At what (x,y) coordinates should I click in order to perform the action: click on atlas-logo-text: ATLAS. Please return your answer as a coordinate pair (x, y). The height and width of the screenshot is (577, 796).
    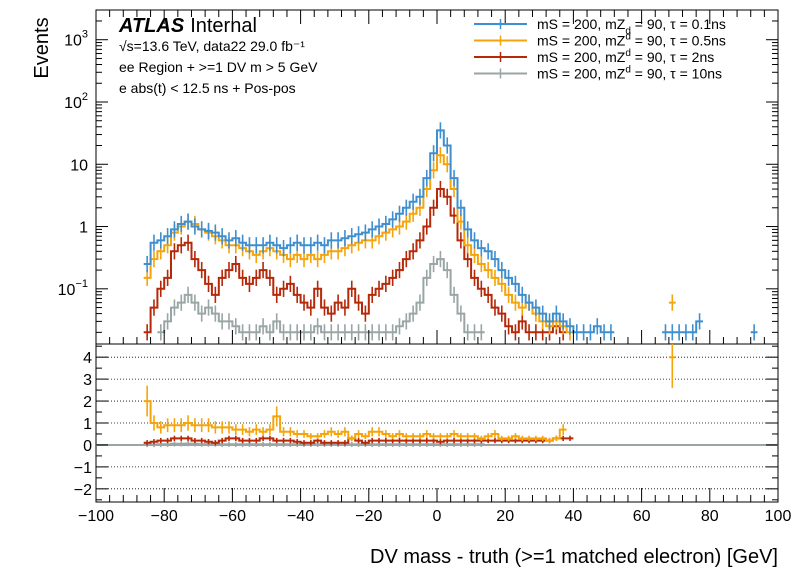
    Looking at the image, I should click on (151, 26).